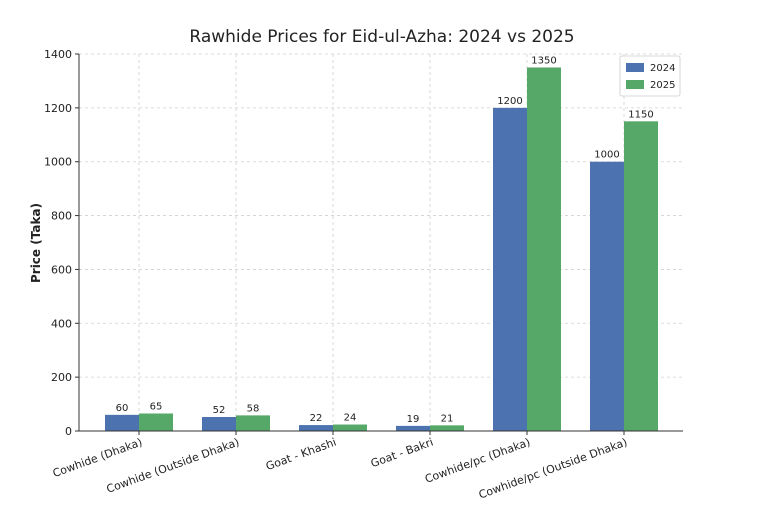  I want to click on y-tick-label: 600, so click(61, 269).